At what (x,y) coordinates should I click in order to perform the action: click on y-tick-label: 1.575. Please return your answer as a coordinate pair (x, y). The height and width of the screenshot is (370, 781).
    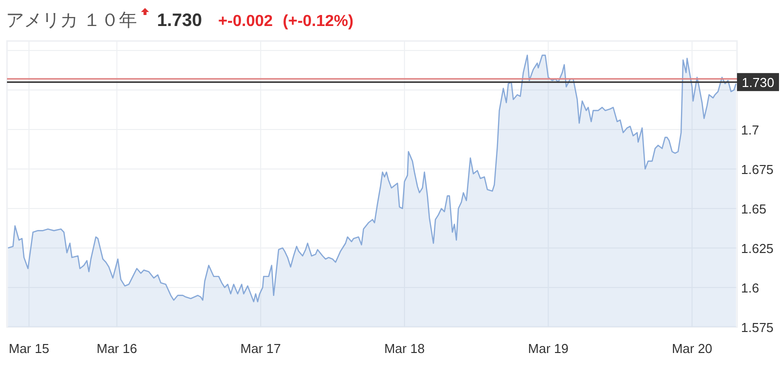
    Looking at the image, I should click on (757, 327).